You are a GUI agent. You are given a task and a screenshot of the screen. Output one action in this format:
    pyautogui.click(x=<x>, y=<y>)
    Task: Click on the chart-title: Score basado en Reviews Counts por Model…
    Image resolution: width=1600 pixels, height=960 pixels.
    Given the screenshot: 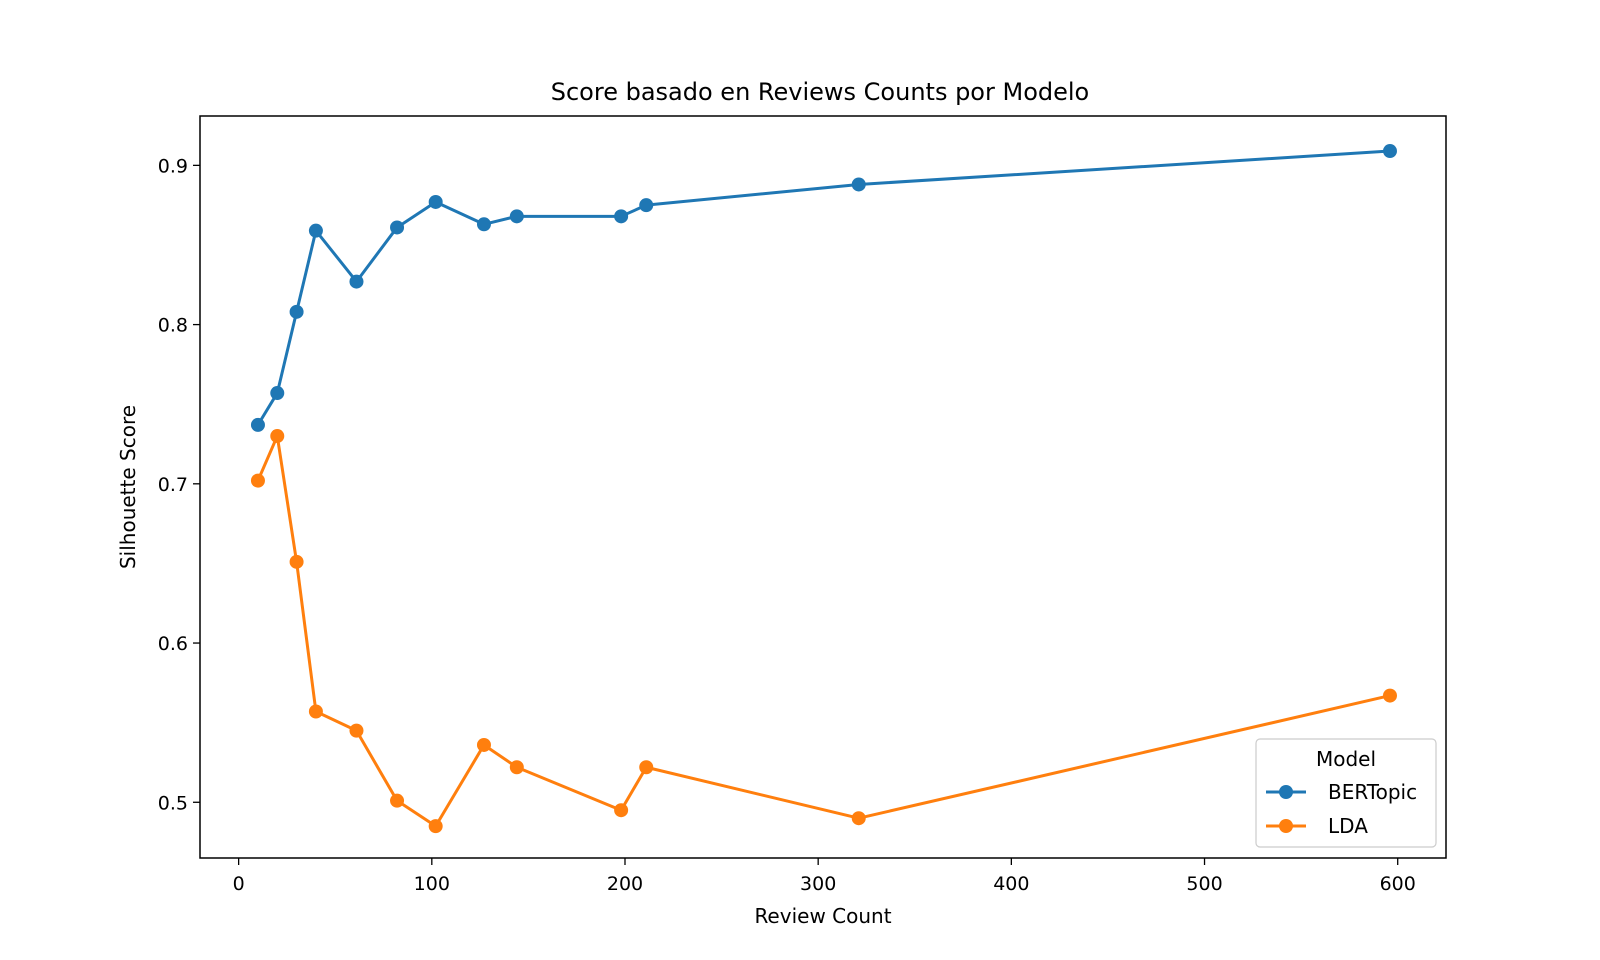 What is the action you would take?
    pyautogui.click(x=820, y=92)
    